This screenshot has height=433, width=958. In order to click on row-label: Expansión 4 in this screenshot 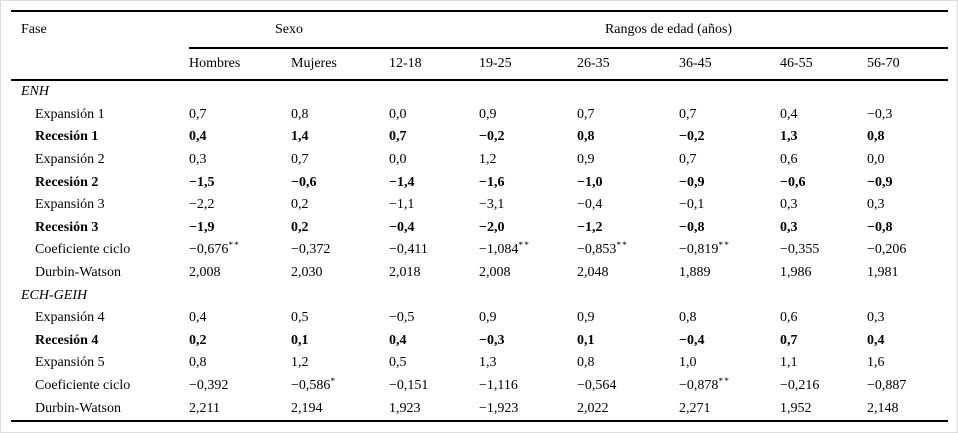, I will do `click(70, 318)`.